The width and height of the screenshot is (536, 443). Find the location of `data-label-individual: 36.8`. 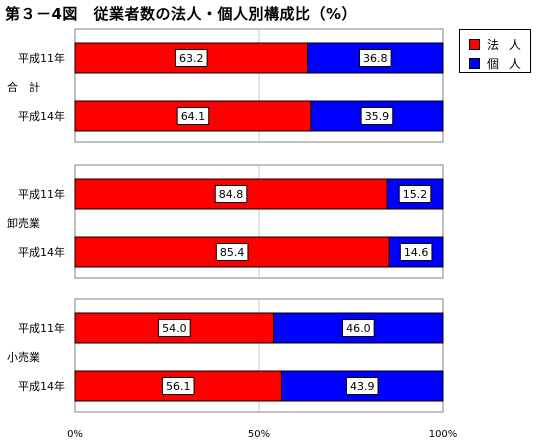

data-label-individual: 36.8 is located at coordinates (375, 58).